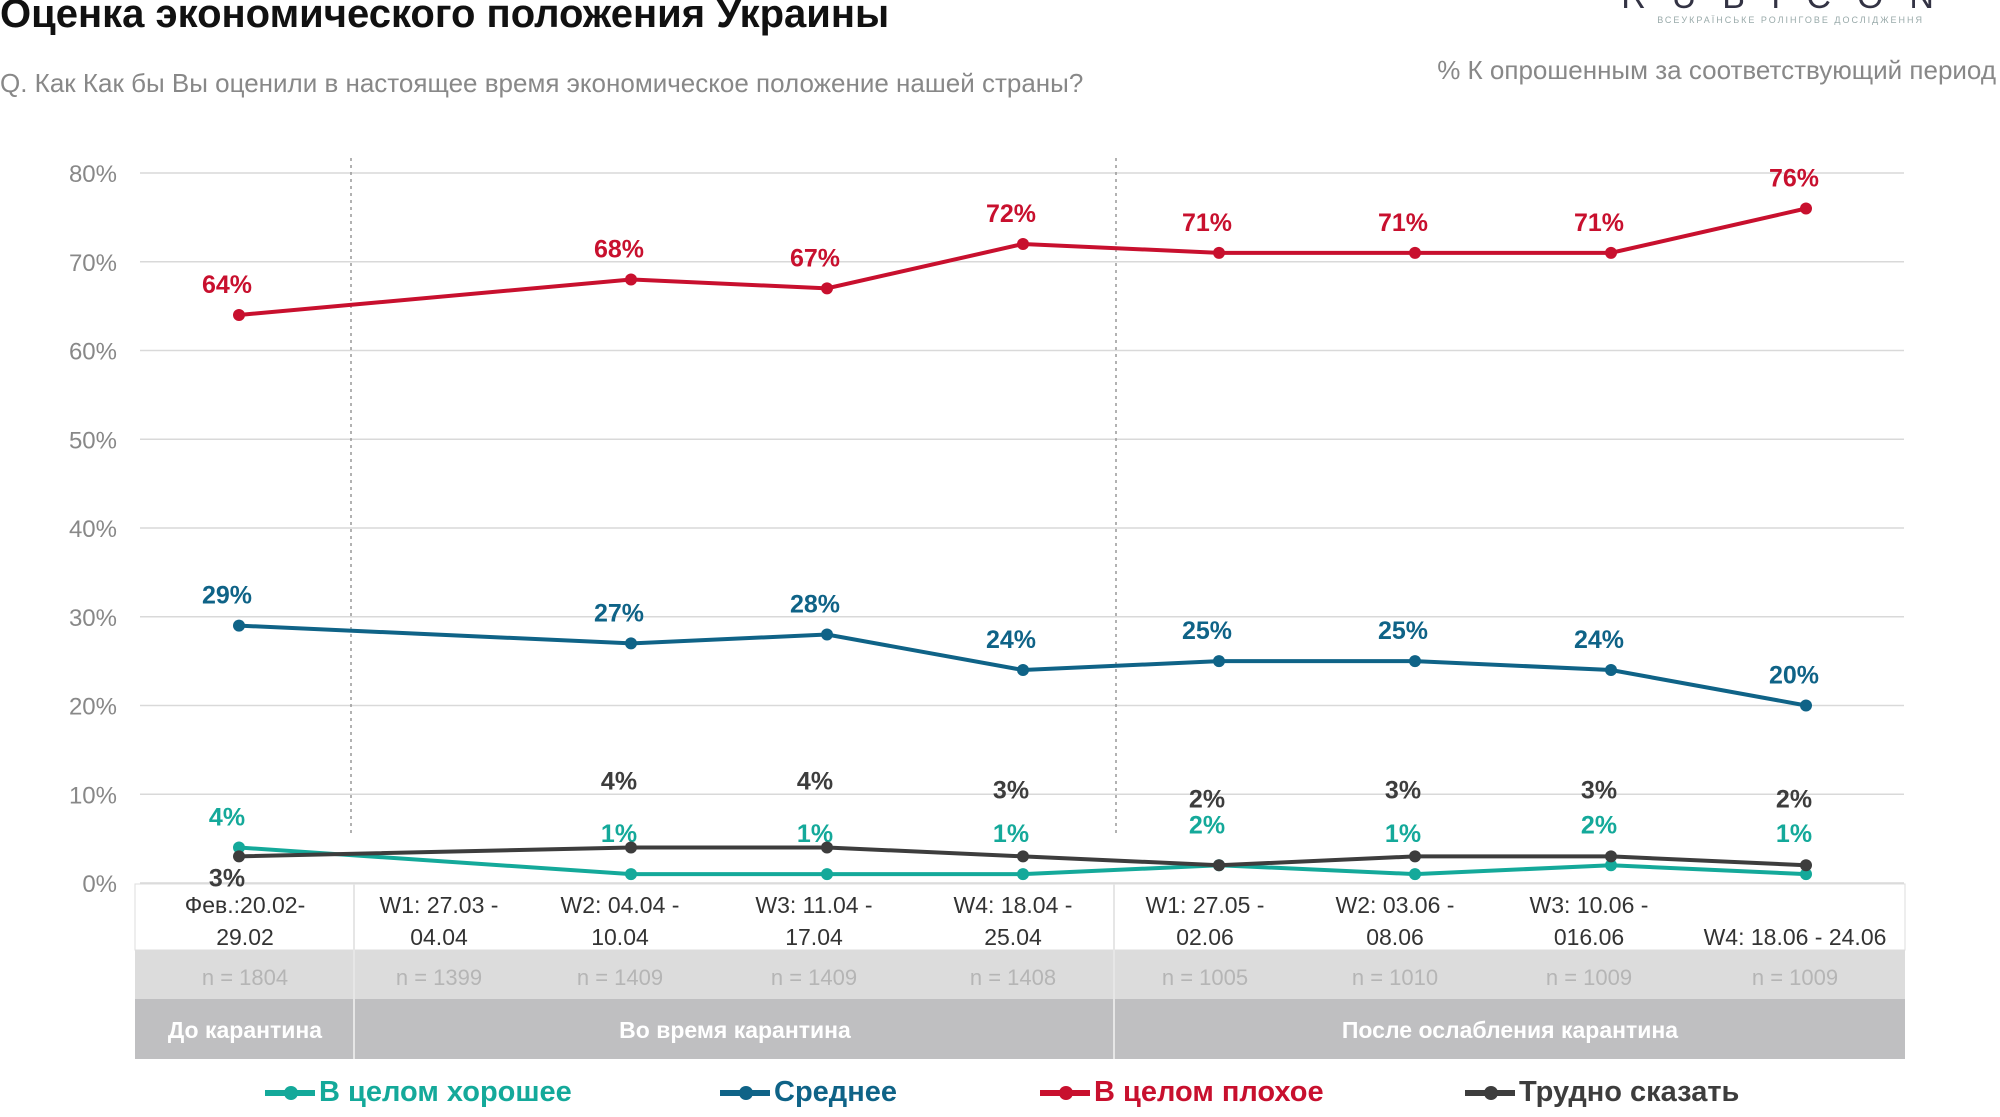 Image resolution: width=2000 pixels, height=1117 pixels. What do you see at coordinates (1510, 1030) in the screenshot?
I see `period-label: После ослабления карантина` at bounding box center [1510, 1030].